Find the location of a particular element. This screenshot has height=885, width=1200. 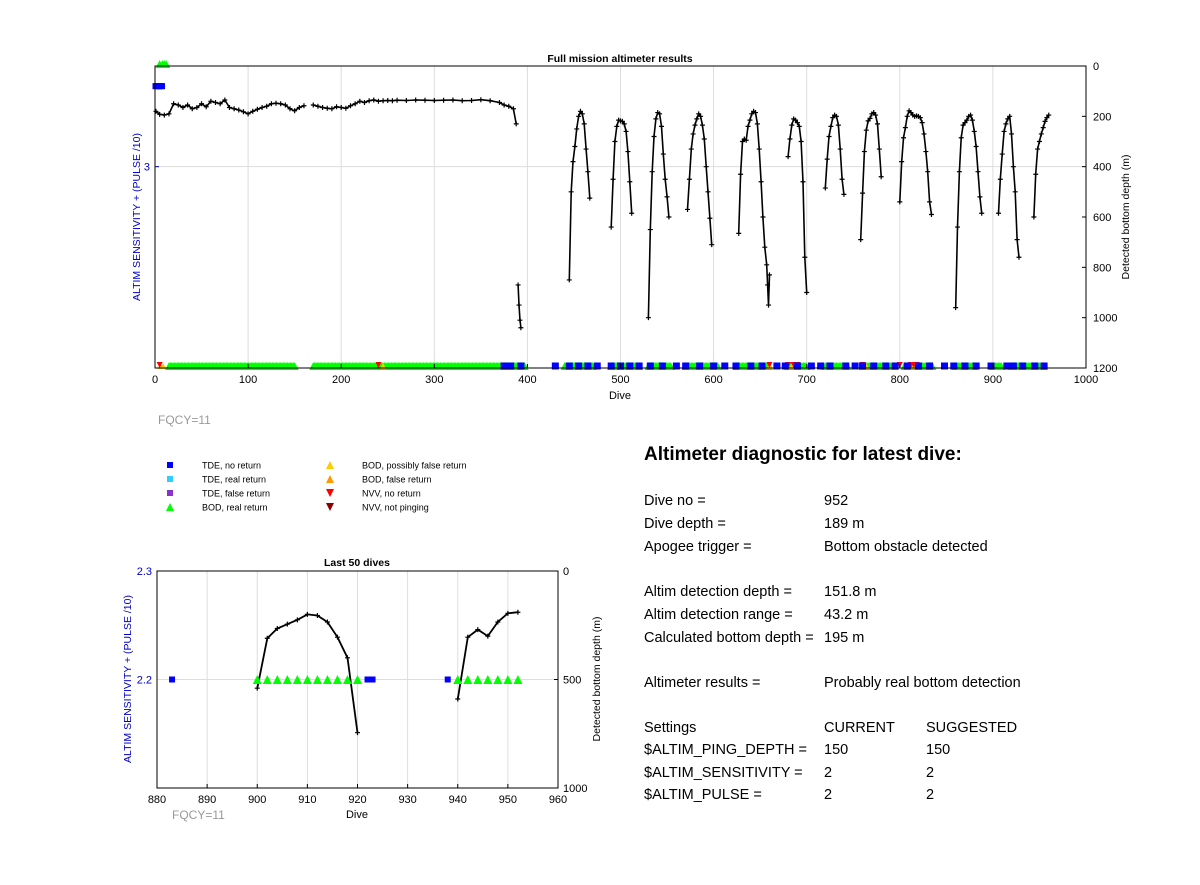

nvv-no-return-marker is located at coordinates (769, 365).